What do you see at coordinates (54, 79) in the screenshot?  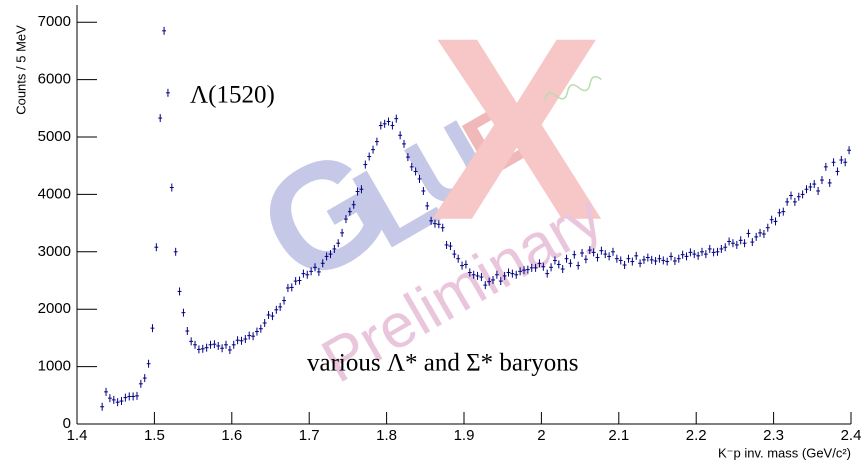 I see `y-tick-label: 6000` at bounding box center [54, 79].